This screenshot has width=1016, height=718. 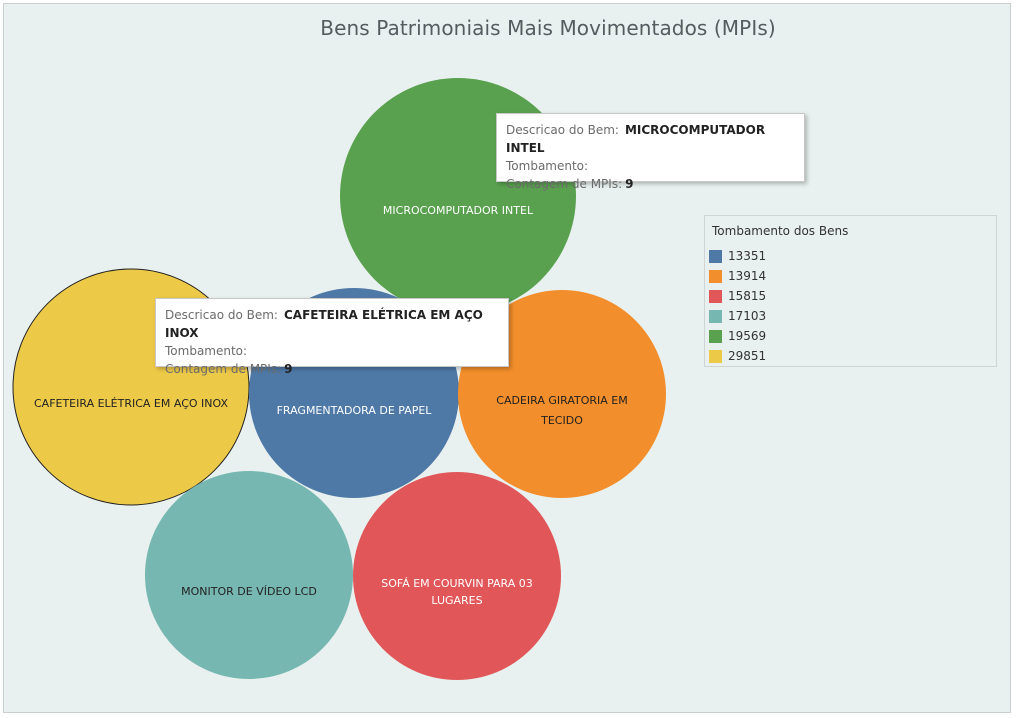 I want to click on legend-item-17103: 17103, so click(x=737, y=316).